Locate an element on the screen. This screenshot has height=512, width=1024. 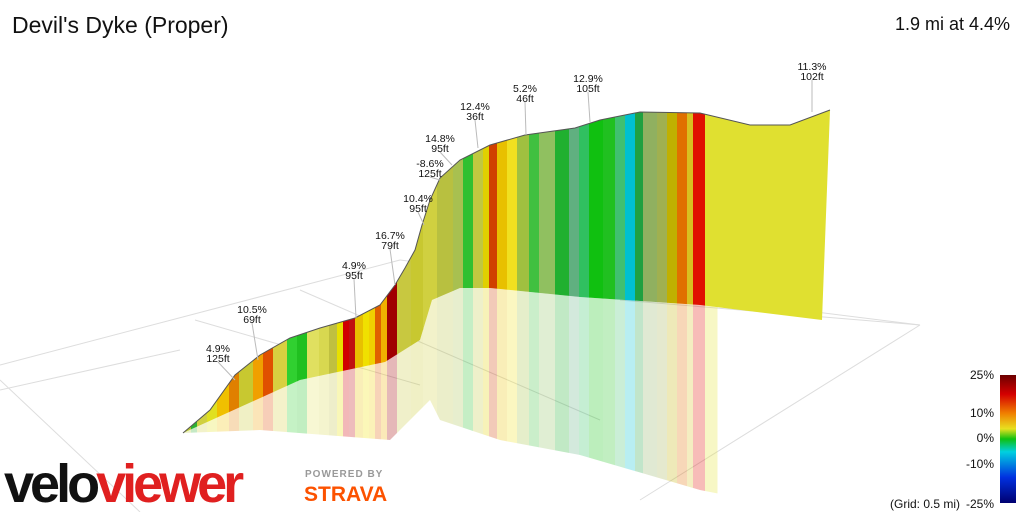
annotation-grade: 14.8% is located at coordinates (440, 139).